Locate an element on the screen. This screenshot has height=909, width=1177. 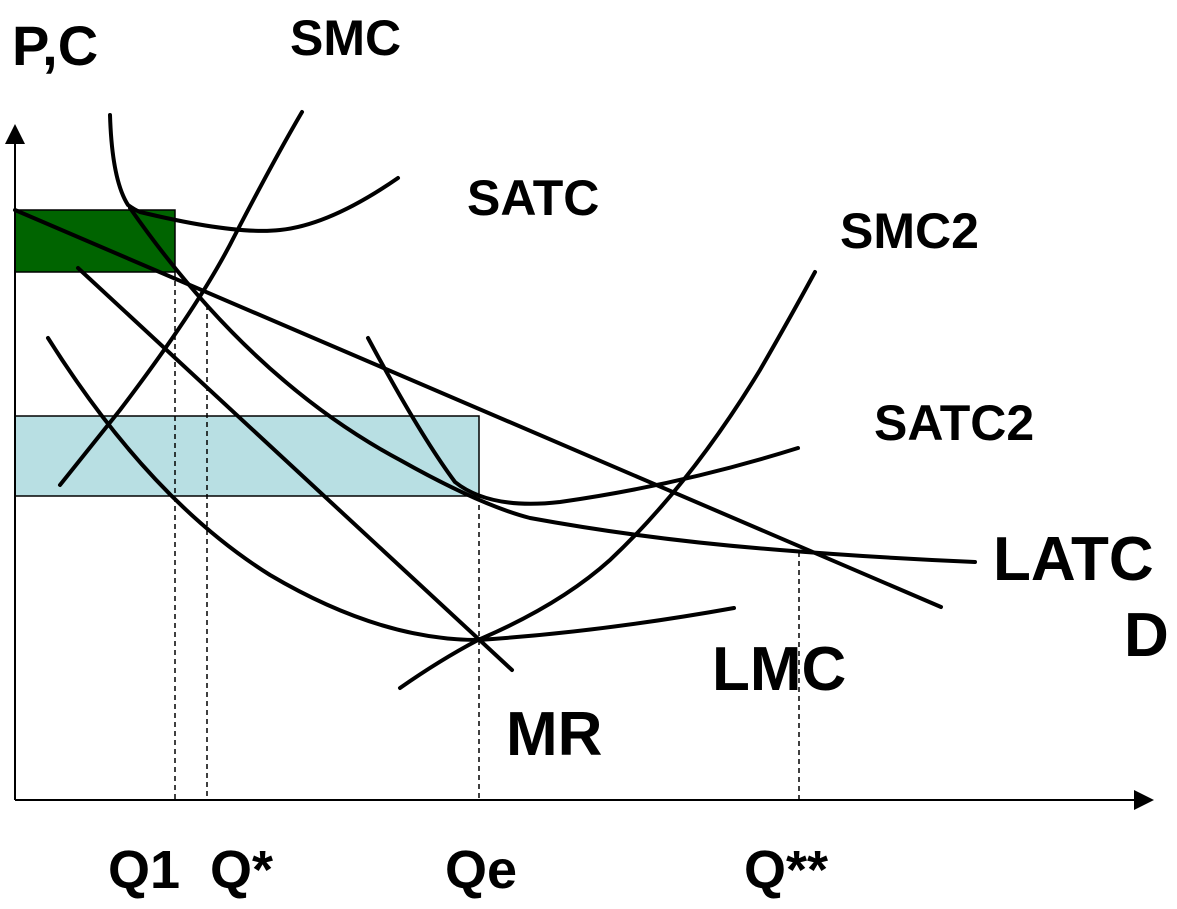
smc-label: SMC is located at coordinates (345, 38).